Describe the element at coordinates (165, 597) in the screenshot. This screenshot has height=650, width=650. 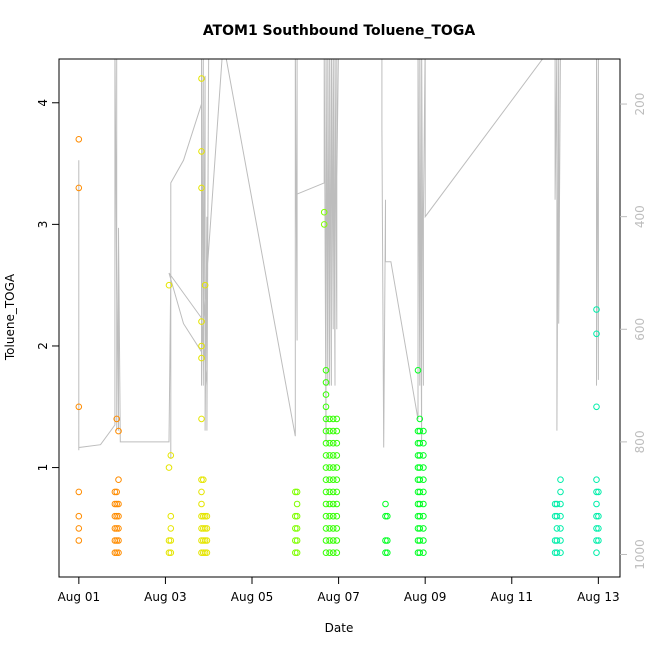
I see `x-tick-label: Aug 03` at that location.